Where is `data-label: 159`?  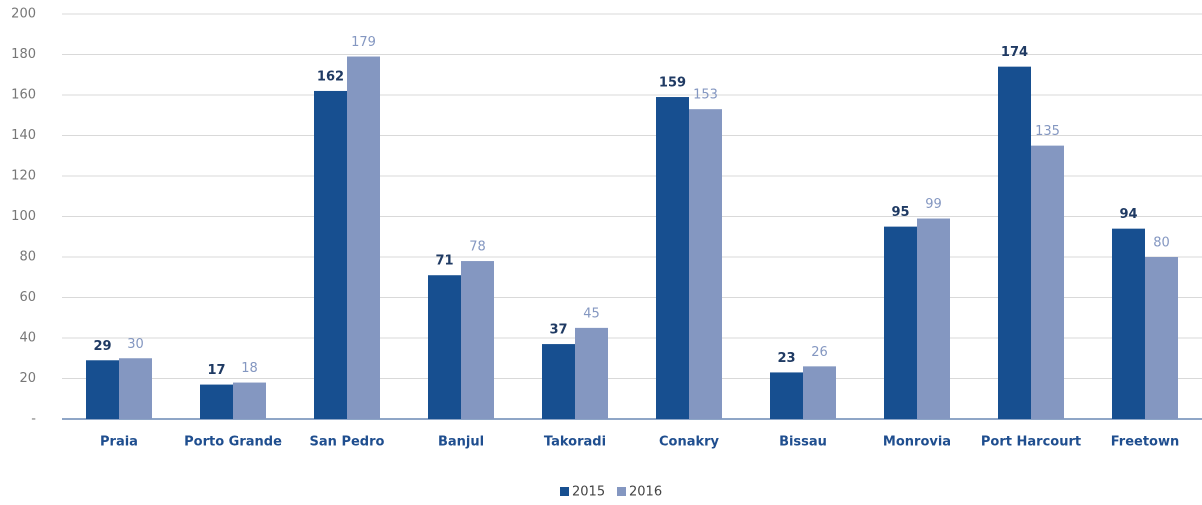 data-label: 159 is located at coordinates (672, 83).